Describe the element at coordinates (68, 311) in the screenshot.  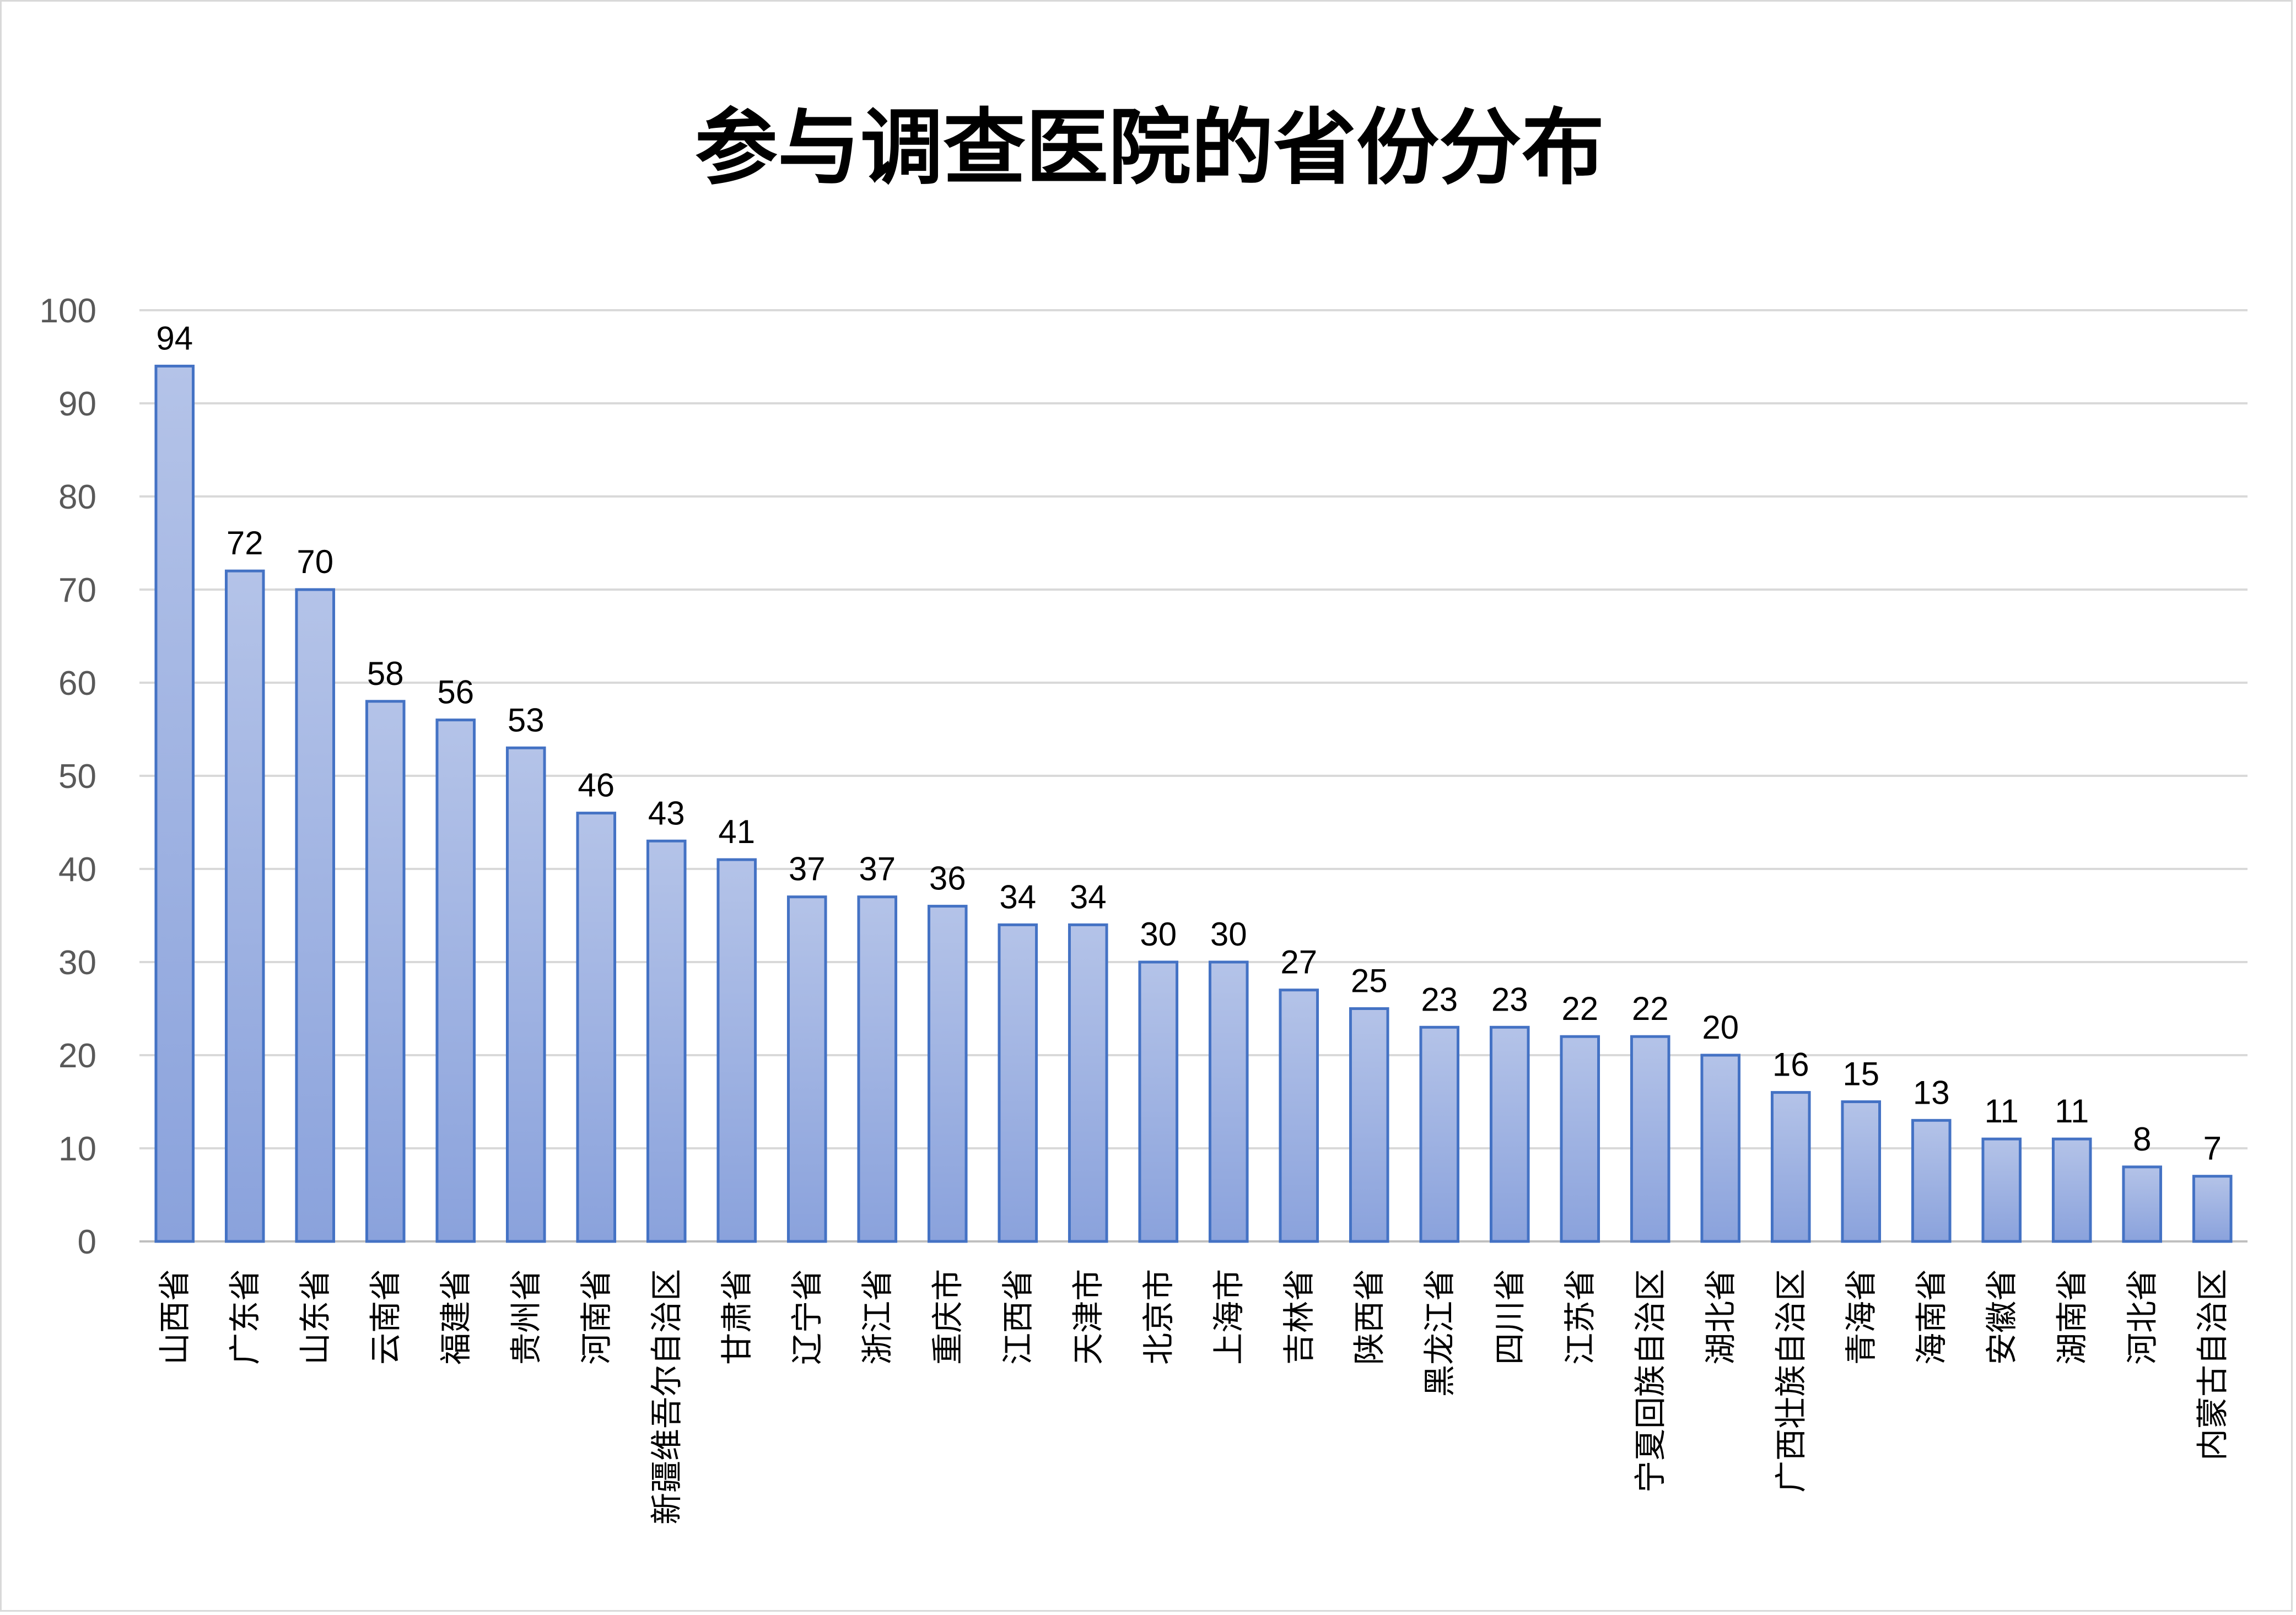
I see `y-tick-label: 100` at that location.